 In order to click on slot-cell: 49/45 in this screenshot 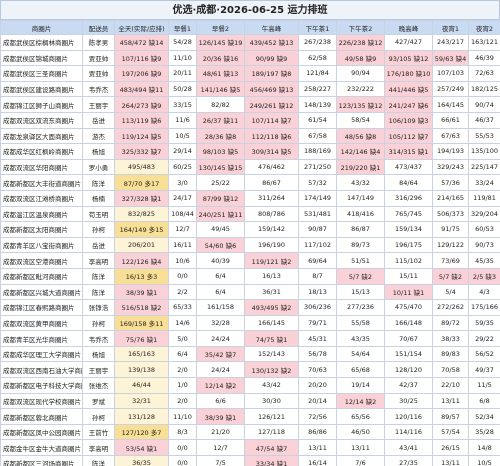, I will do `click(220, 229)`.